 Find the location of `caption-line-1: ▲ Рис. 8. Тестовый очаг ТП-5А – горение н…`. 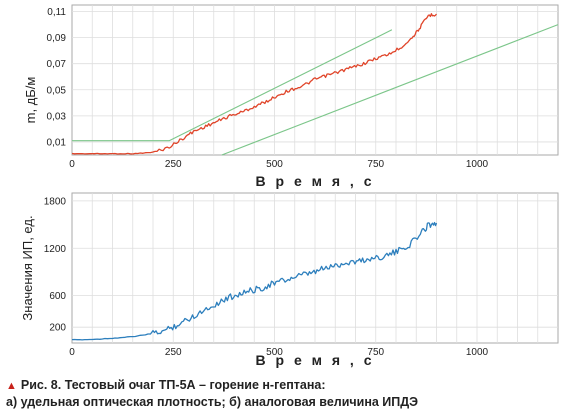

caption-line-1: ▲ Рис. 8. Тестовый очаг ТП-5А – горение н… is located at coordinates (212, 385).